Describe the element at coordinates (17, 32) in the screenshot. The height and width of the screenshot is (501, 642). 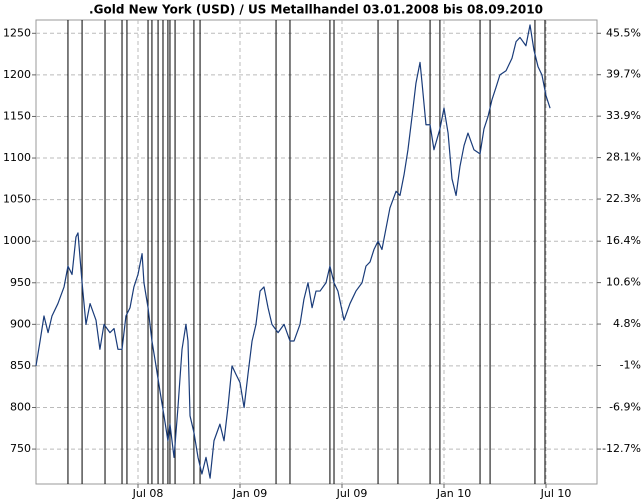
I see `y-tick-label: 1250` at that location.